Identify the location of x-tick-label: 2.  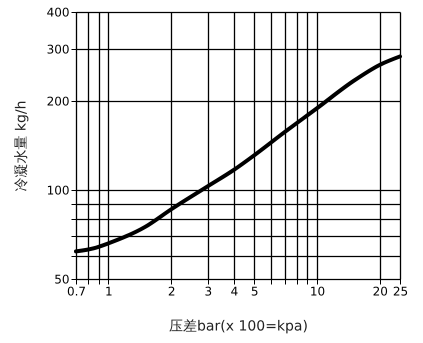
(172, 291).